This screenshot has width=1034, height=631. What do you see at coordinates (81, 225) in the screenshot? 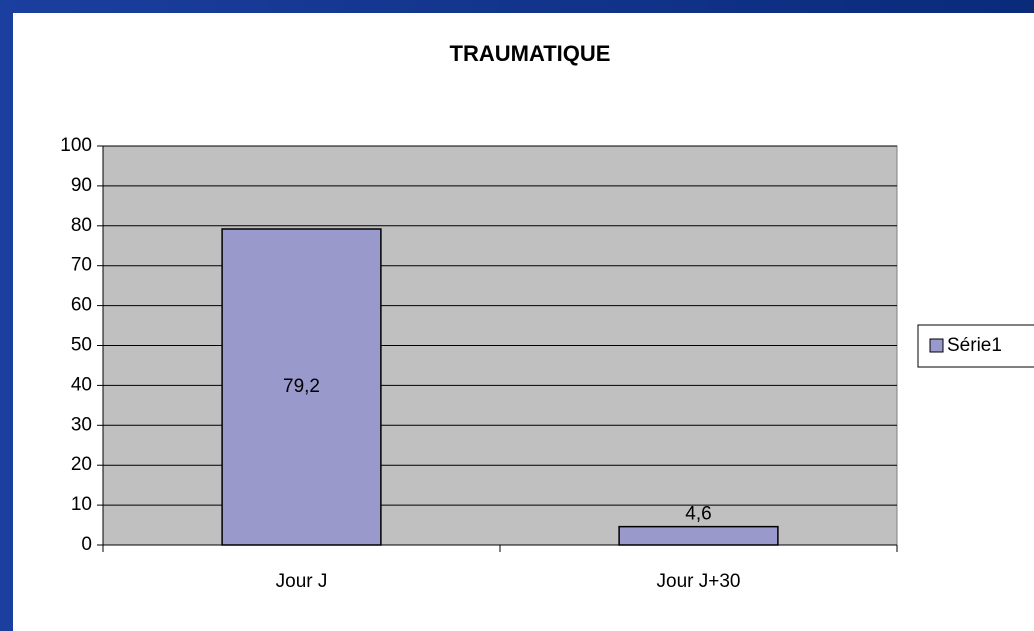
I see `y-tick-label: 80` at bounding box center [81, 225].